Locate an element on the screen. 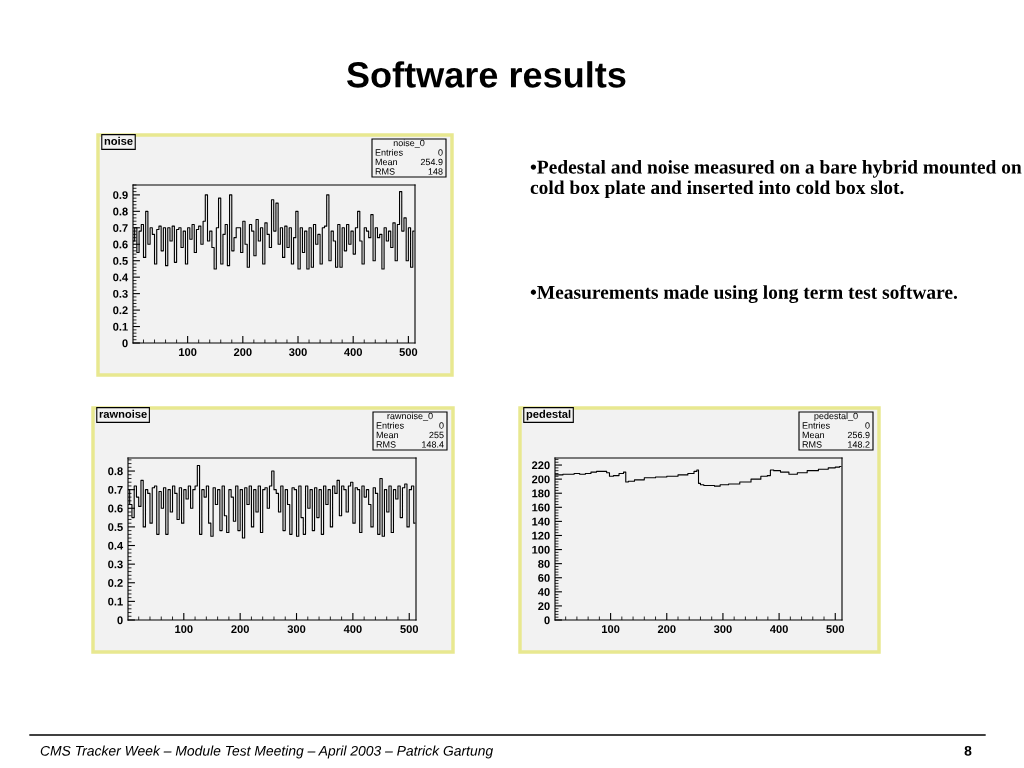 This screenshot has width=1024, height=768. y-tick-label: 100 is located at coordinates (541, 549).